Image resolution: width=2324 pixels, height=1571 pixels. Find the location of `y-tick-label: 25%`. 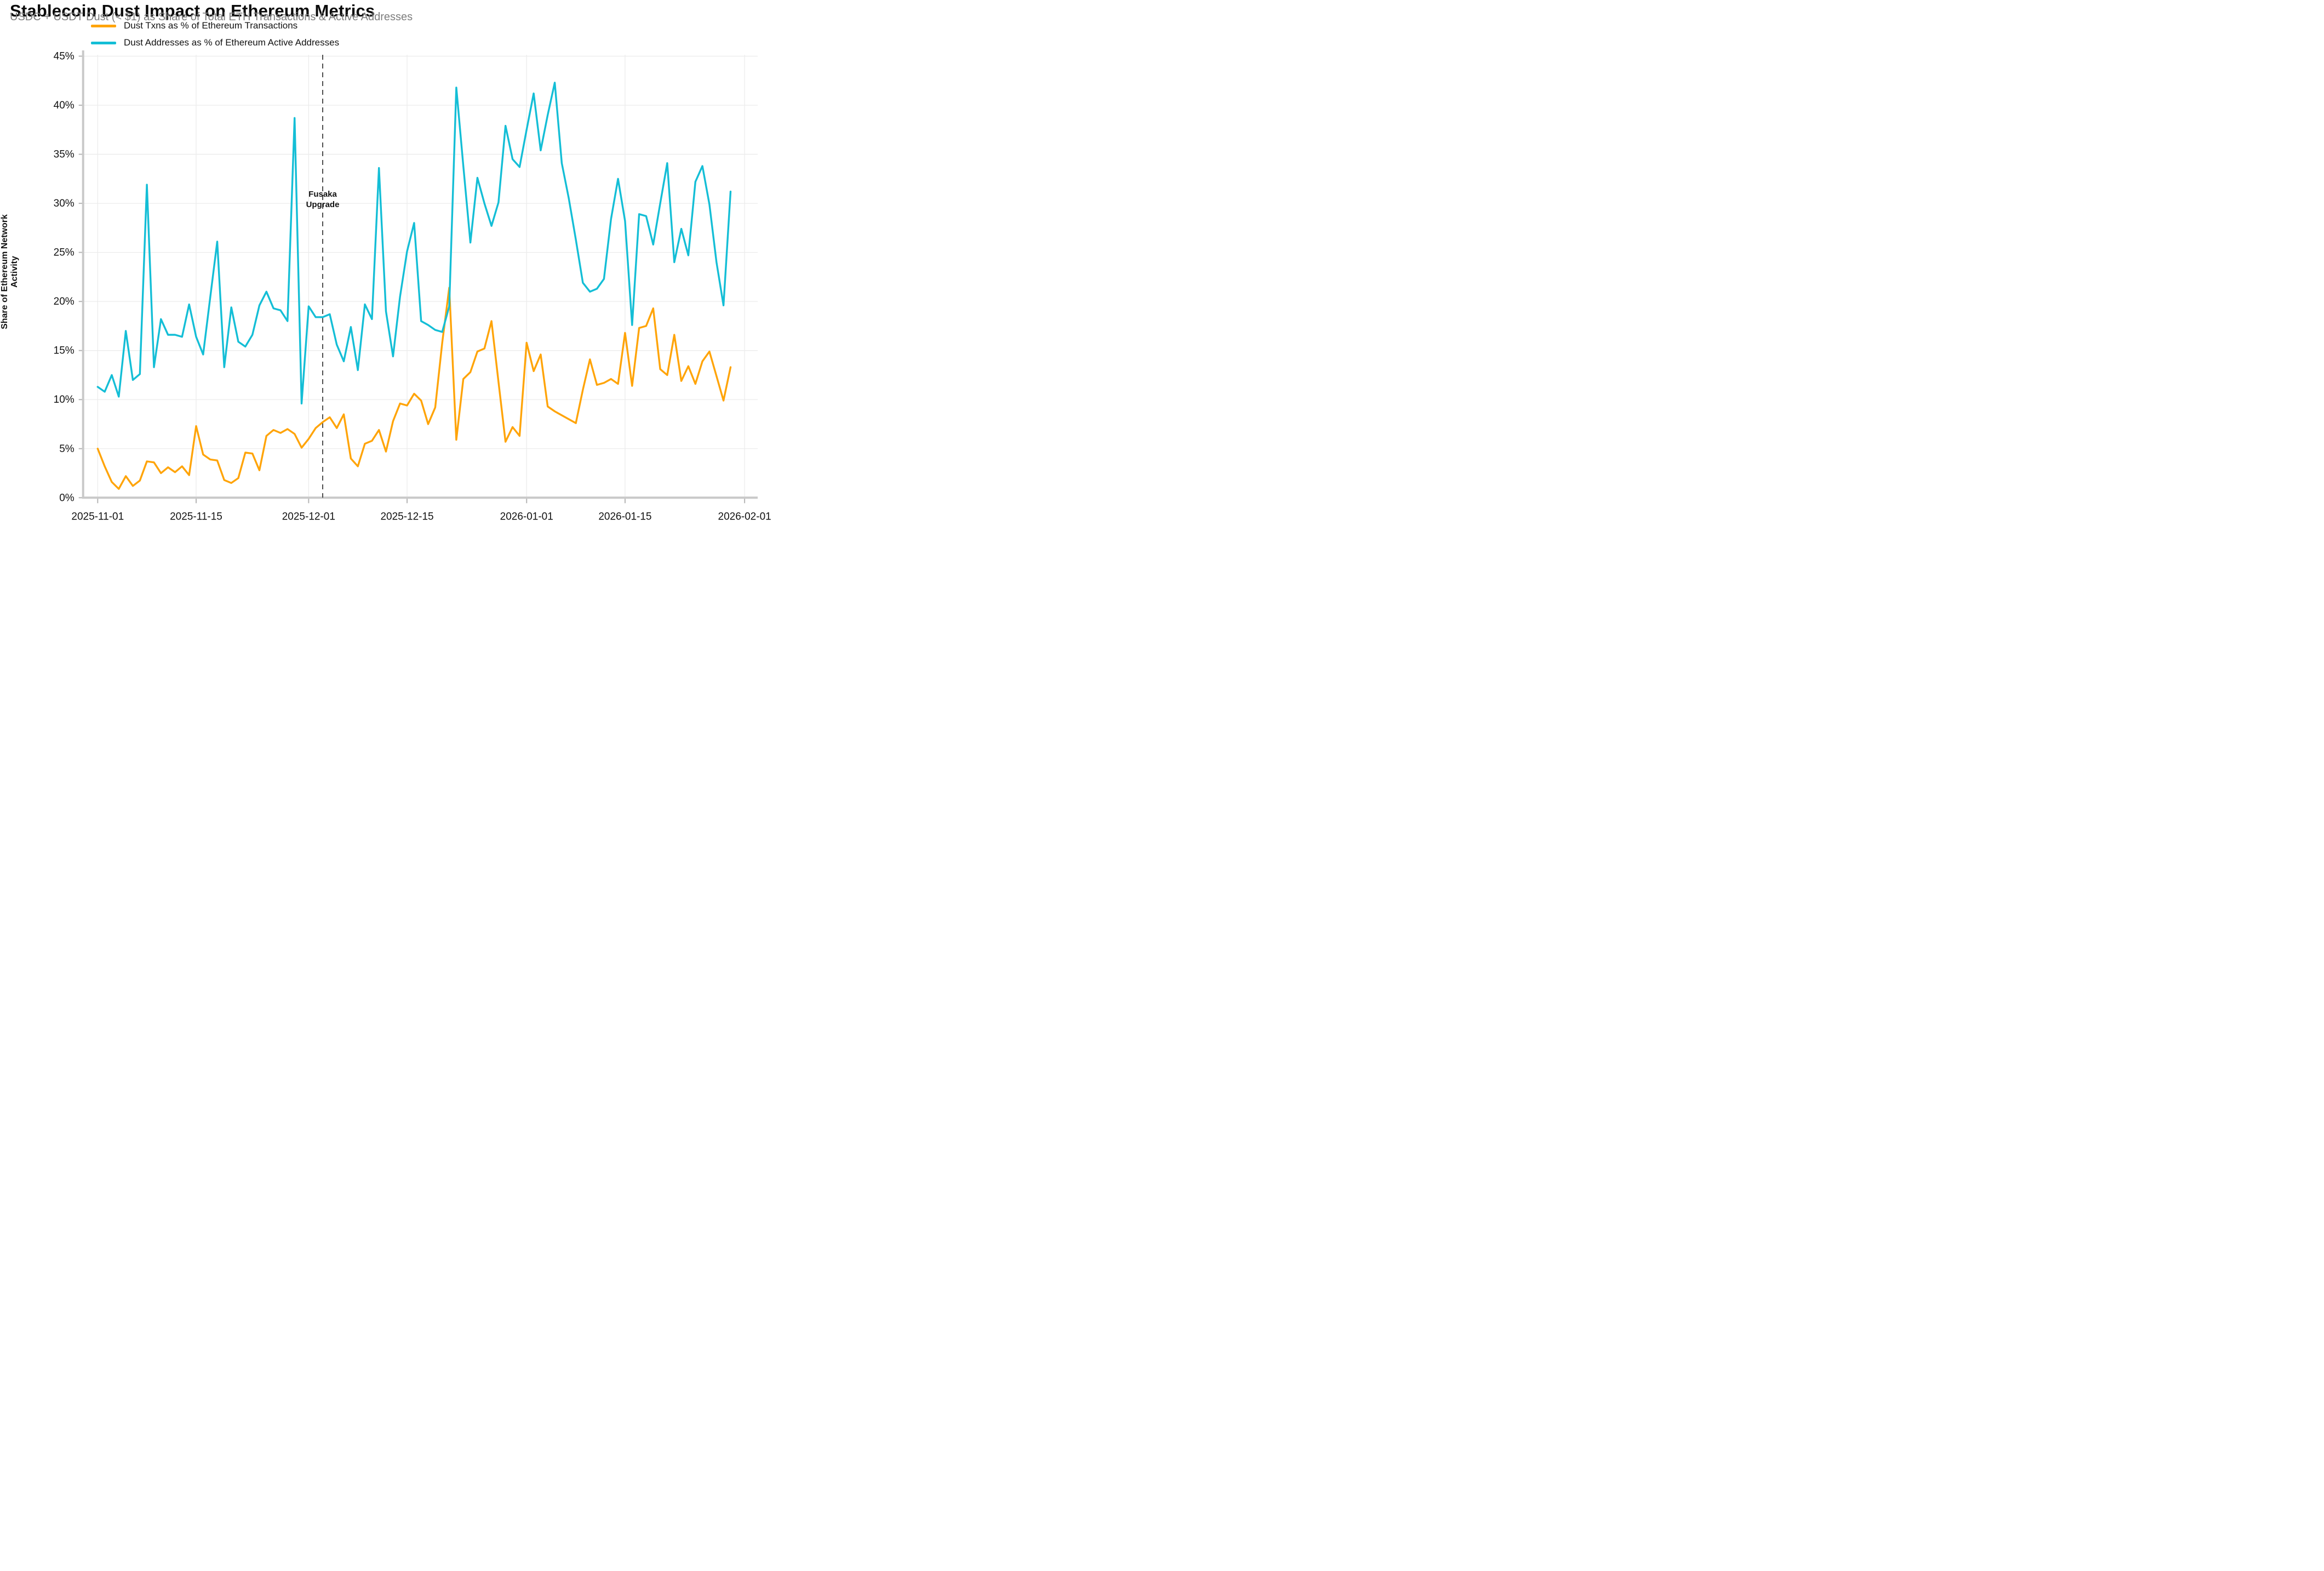

y-tick-label: 25% is located at coordinates (64, 253).